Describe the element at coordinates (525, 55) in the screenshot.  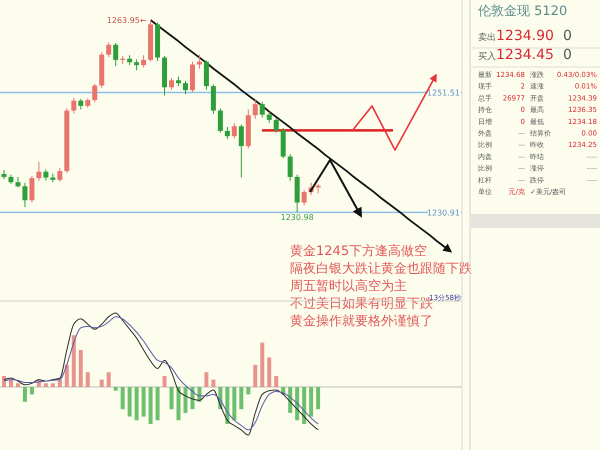
I see `text: 1234.45` at that location.